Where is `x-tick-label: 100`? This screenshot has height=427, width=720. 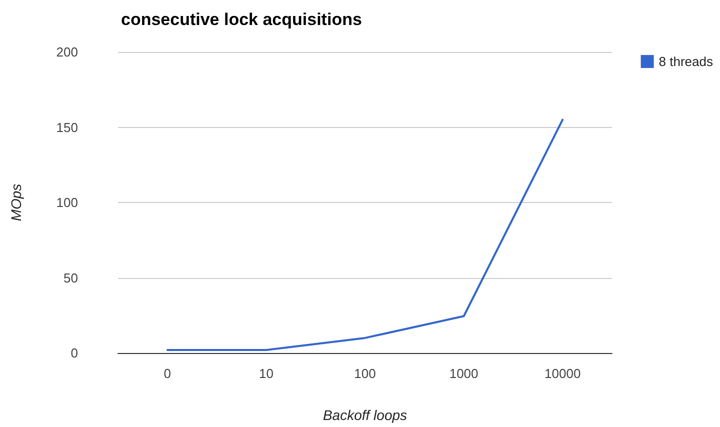 x-tick-label: 100 is located at coordinates (365, 373).